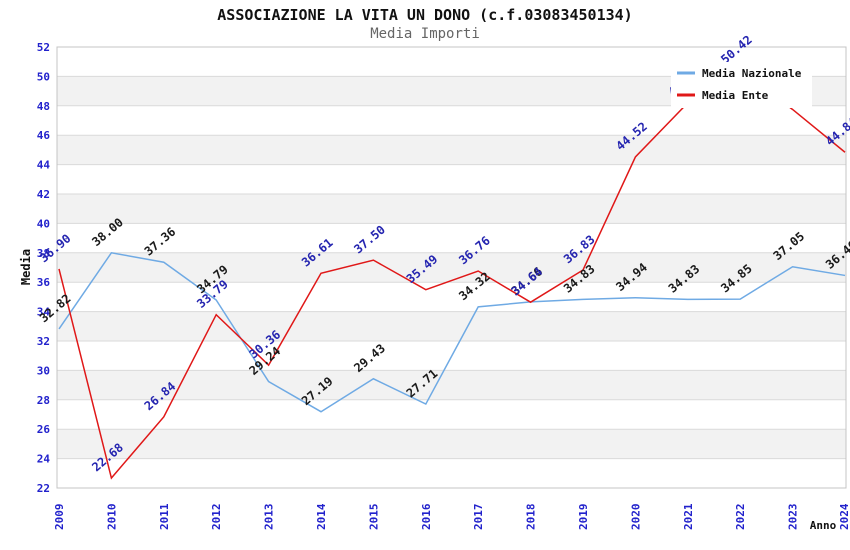 Image resolution: width=850 pixels, height=550 pixels. Describe the element at coordinates (688, 516) in the screenshot. I see `x-tick-label: 2021` at that location.